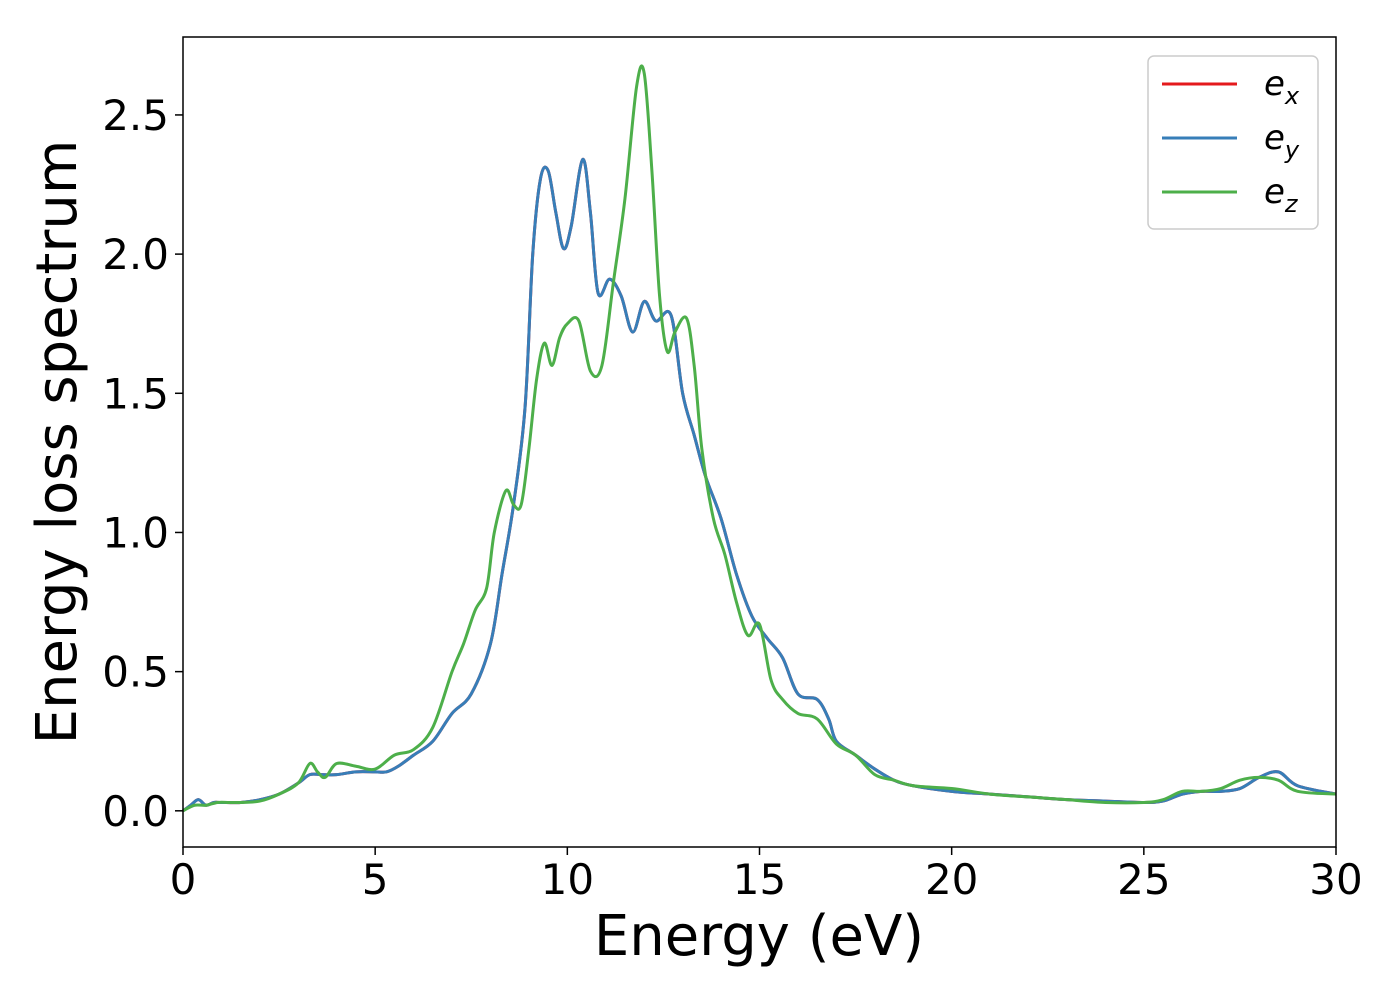 This screenshot has width=1400, height=1000. Describe the element at coordinates (135, 672) in the screenshot. I see `y-tick-label: 0.5` at that location.